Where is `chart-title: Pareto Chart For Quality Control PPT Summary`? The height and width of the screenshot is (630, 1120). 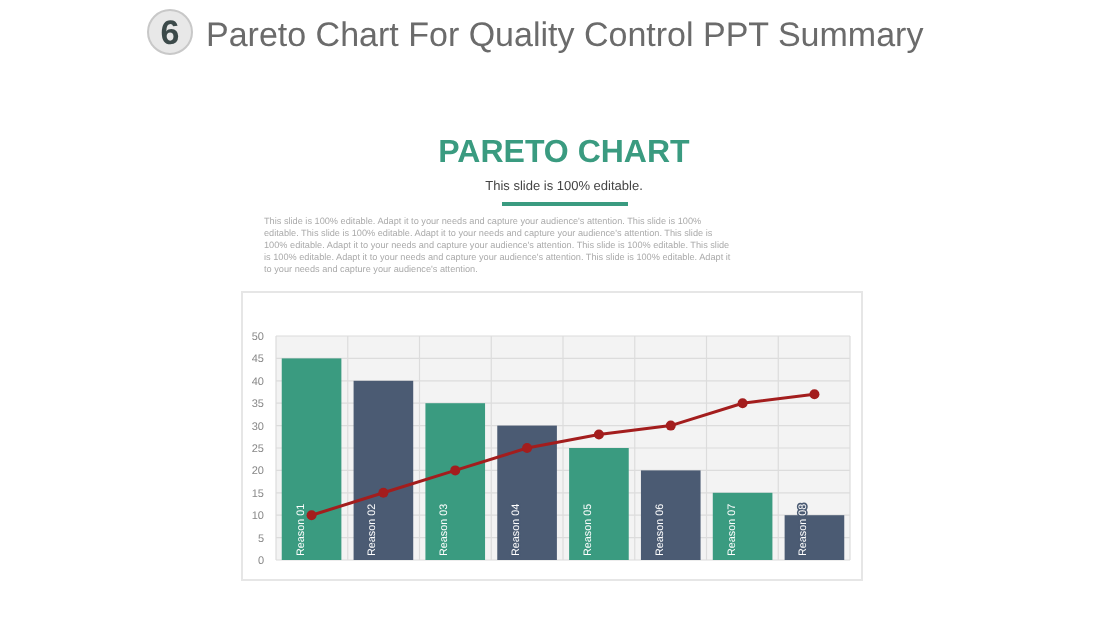 chart-title: Pareto Chart For Quality Control PPT Summary is located at coordinates (565, 35).